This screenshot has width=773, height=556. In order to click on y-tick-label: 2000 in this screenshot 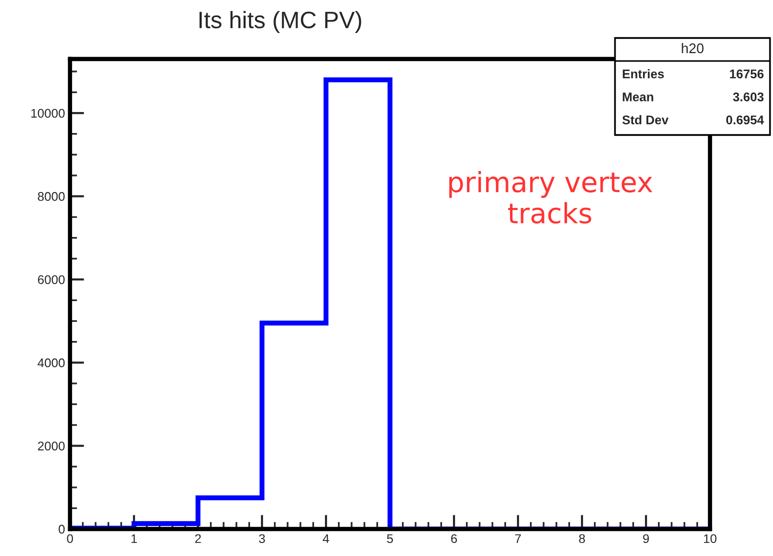, I will do `click(51, 446)`.